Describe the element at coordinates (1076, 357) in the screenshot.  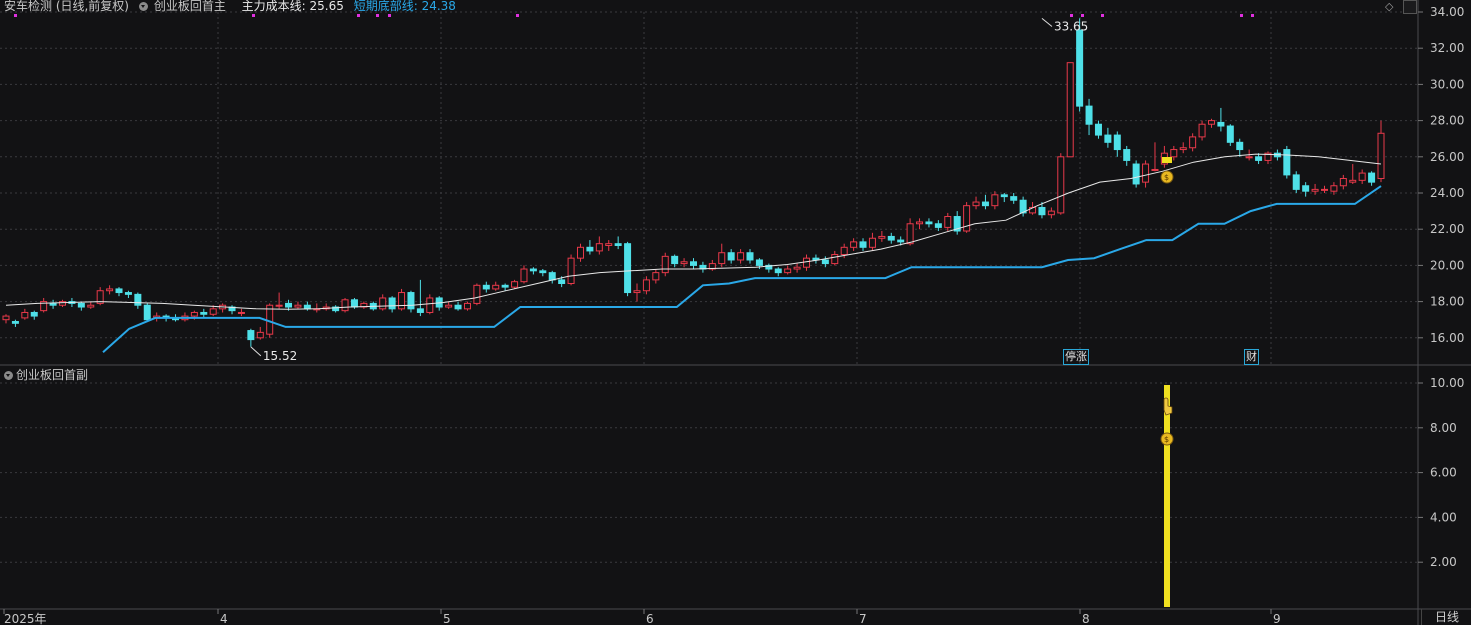
I see `limit-up-marker: 停涨` at that location.